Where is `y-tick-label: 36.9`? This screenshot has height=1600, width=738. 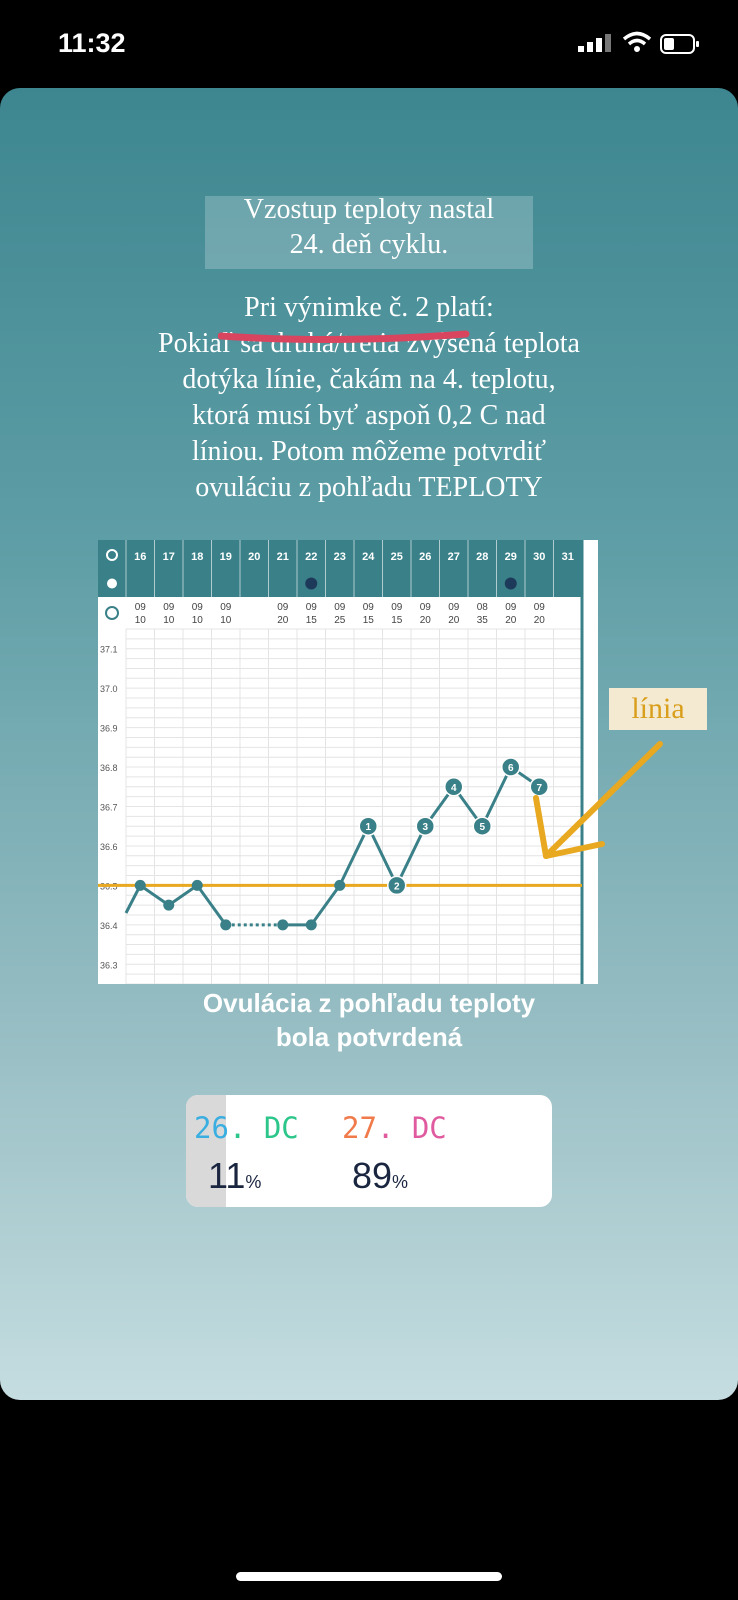
y-tick-label: 36.9 is located at coordinates (109, 729).